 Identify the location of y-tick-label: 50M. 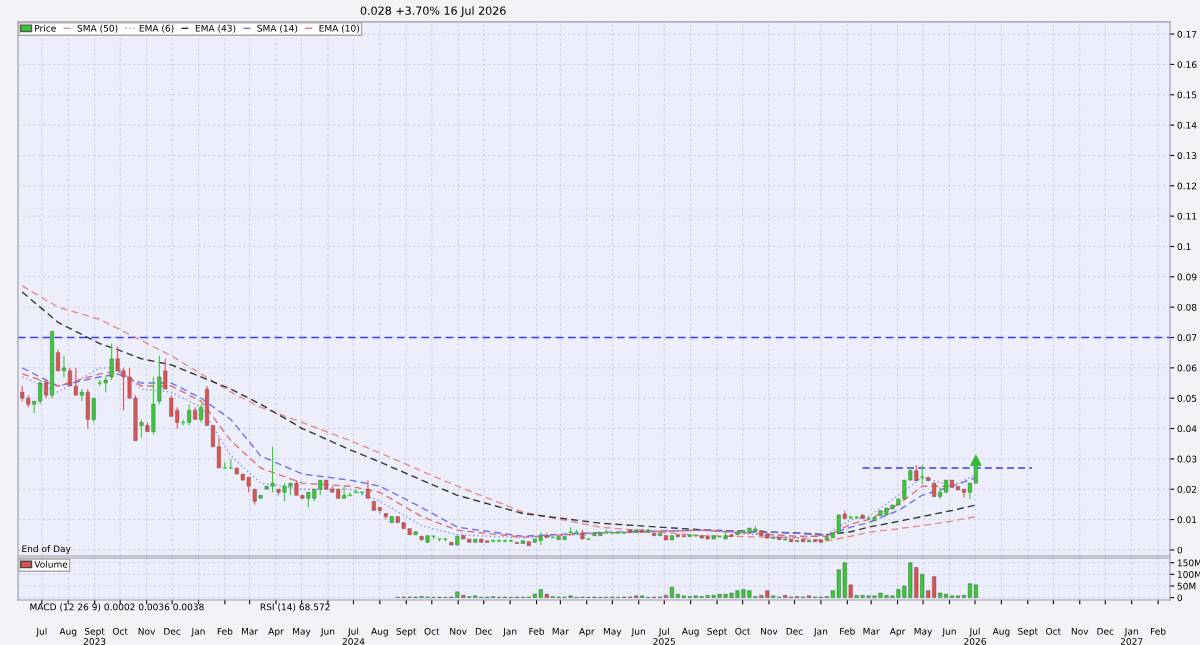
(1186, 586).